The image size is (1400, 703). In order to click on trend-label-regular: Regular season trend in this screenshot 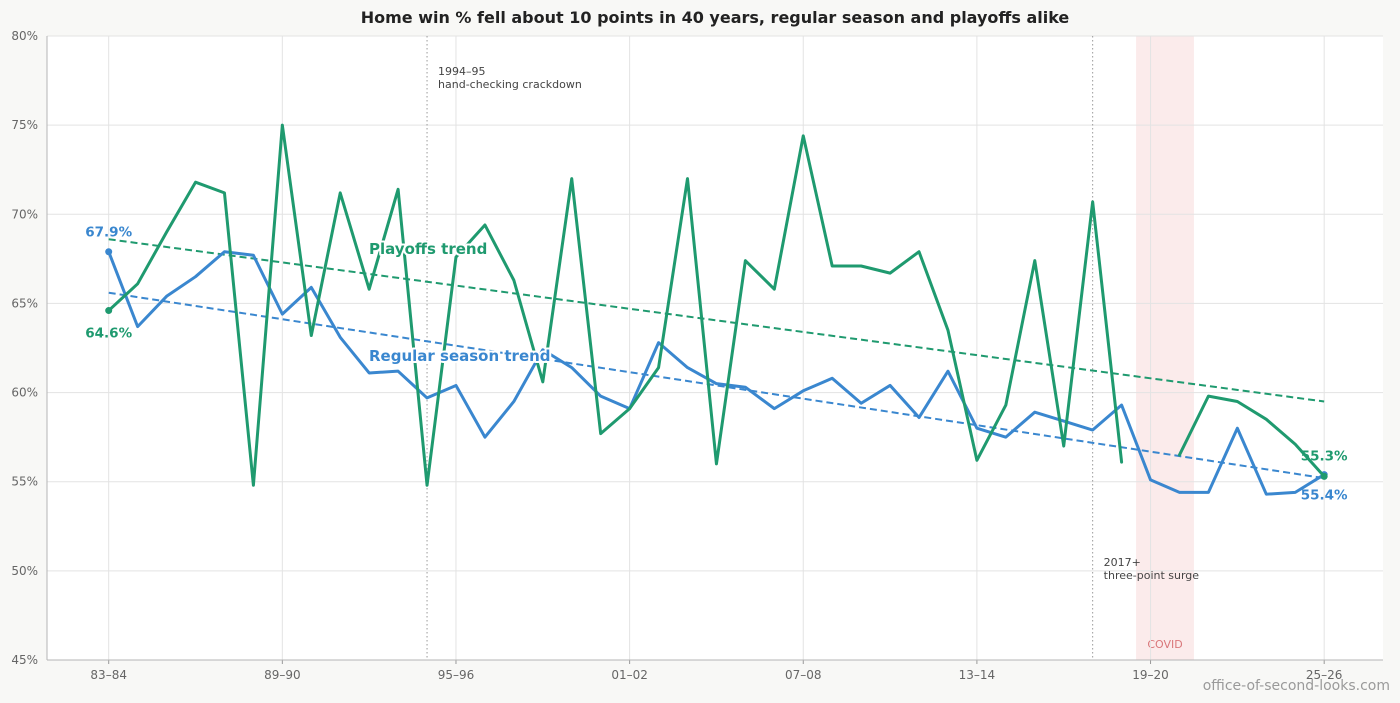, I will do `click(460, 356)`.